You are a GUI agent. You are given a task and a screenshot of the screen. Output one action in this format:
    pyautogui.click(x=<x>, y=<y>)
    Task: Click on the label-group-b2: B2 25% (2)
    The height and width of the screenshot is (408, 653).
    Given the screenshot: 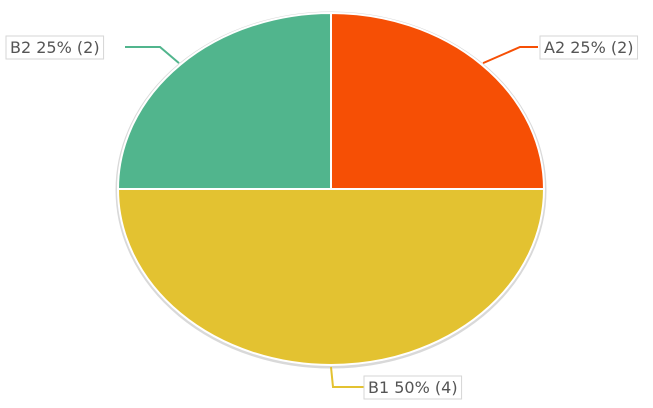 What is the action you would take?
    pyautogui.click(x=92, y=49)
    